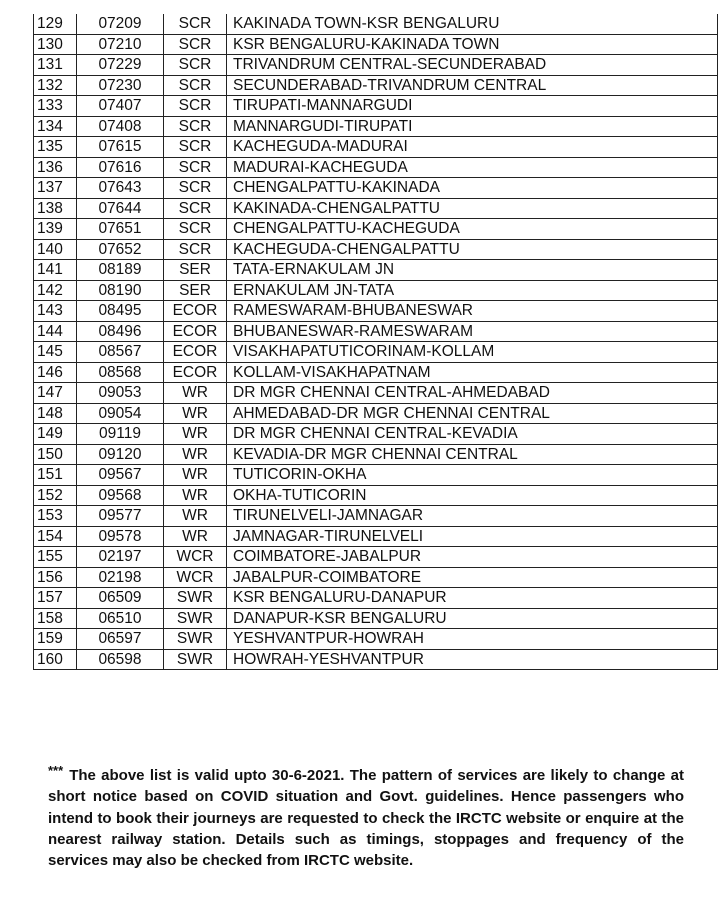 This screenshot has height=901, width=720. I want to click on table-row: 133 07407 SCR TIRUPATI-MANNARGUDI, so click(375, 106).